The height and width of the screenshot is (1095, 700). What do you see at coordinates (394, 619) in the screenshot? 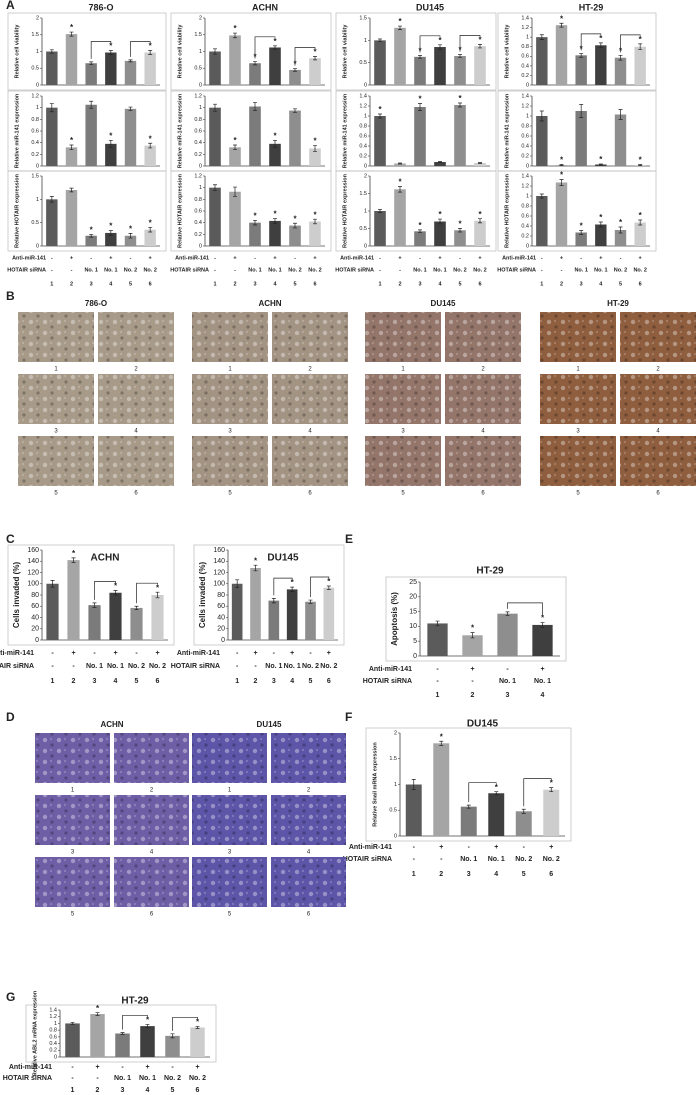
I see `y-axis-label: Apoptosis (%)` at bounding box center [394, 619].